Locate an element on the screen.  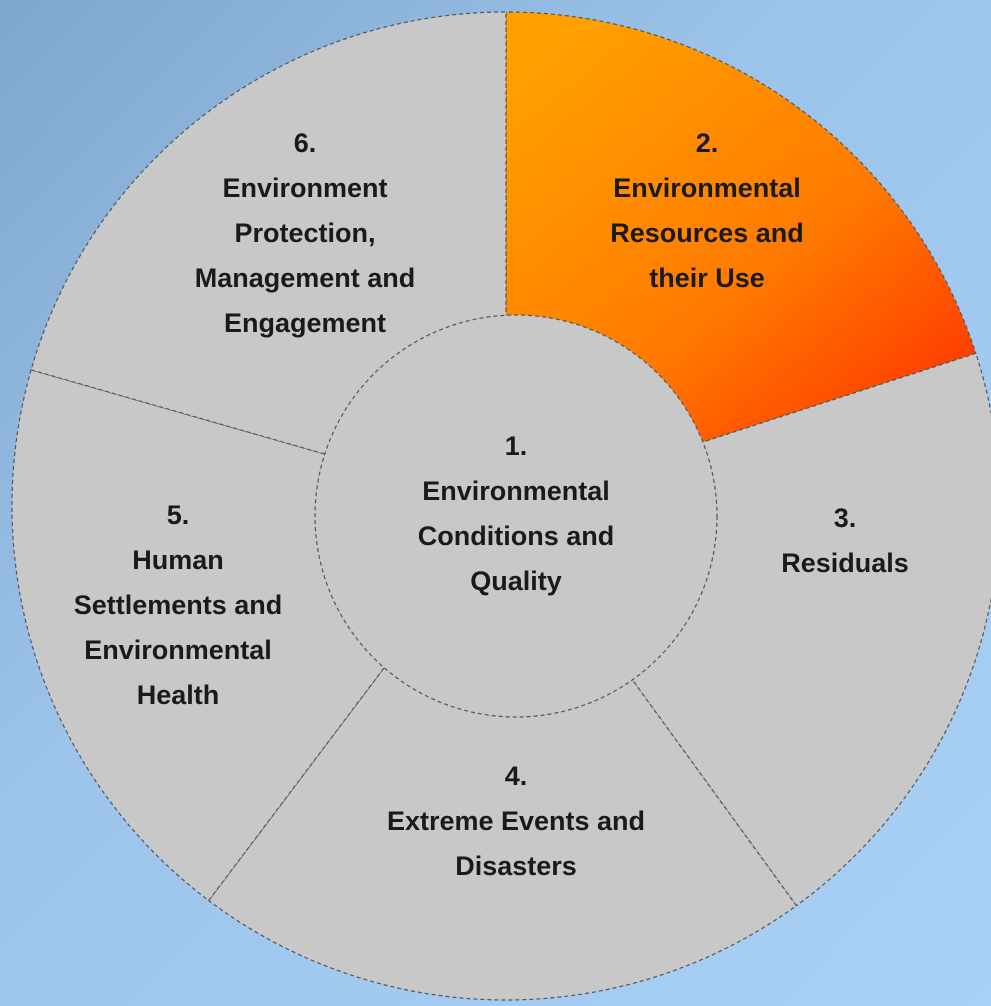
segment-number: 2. is located at coordinates (707, 143).